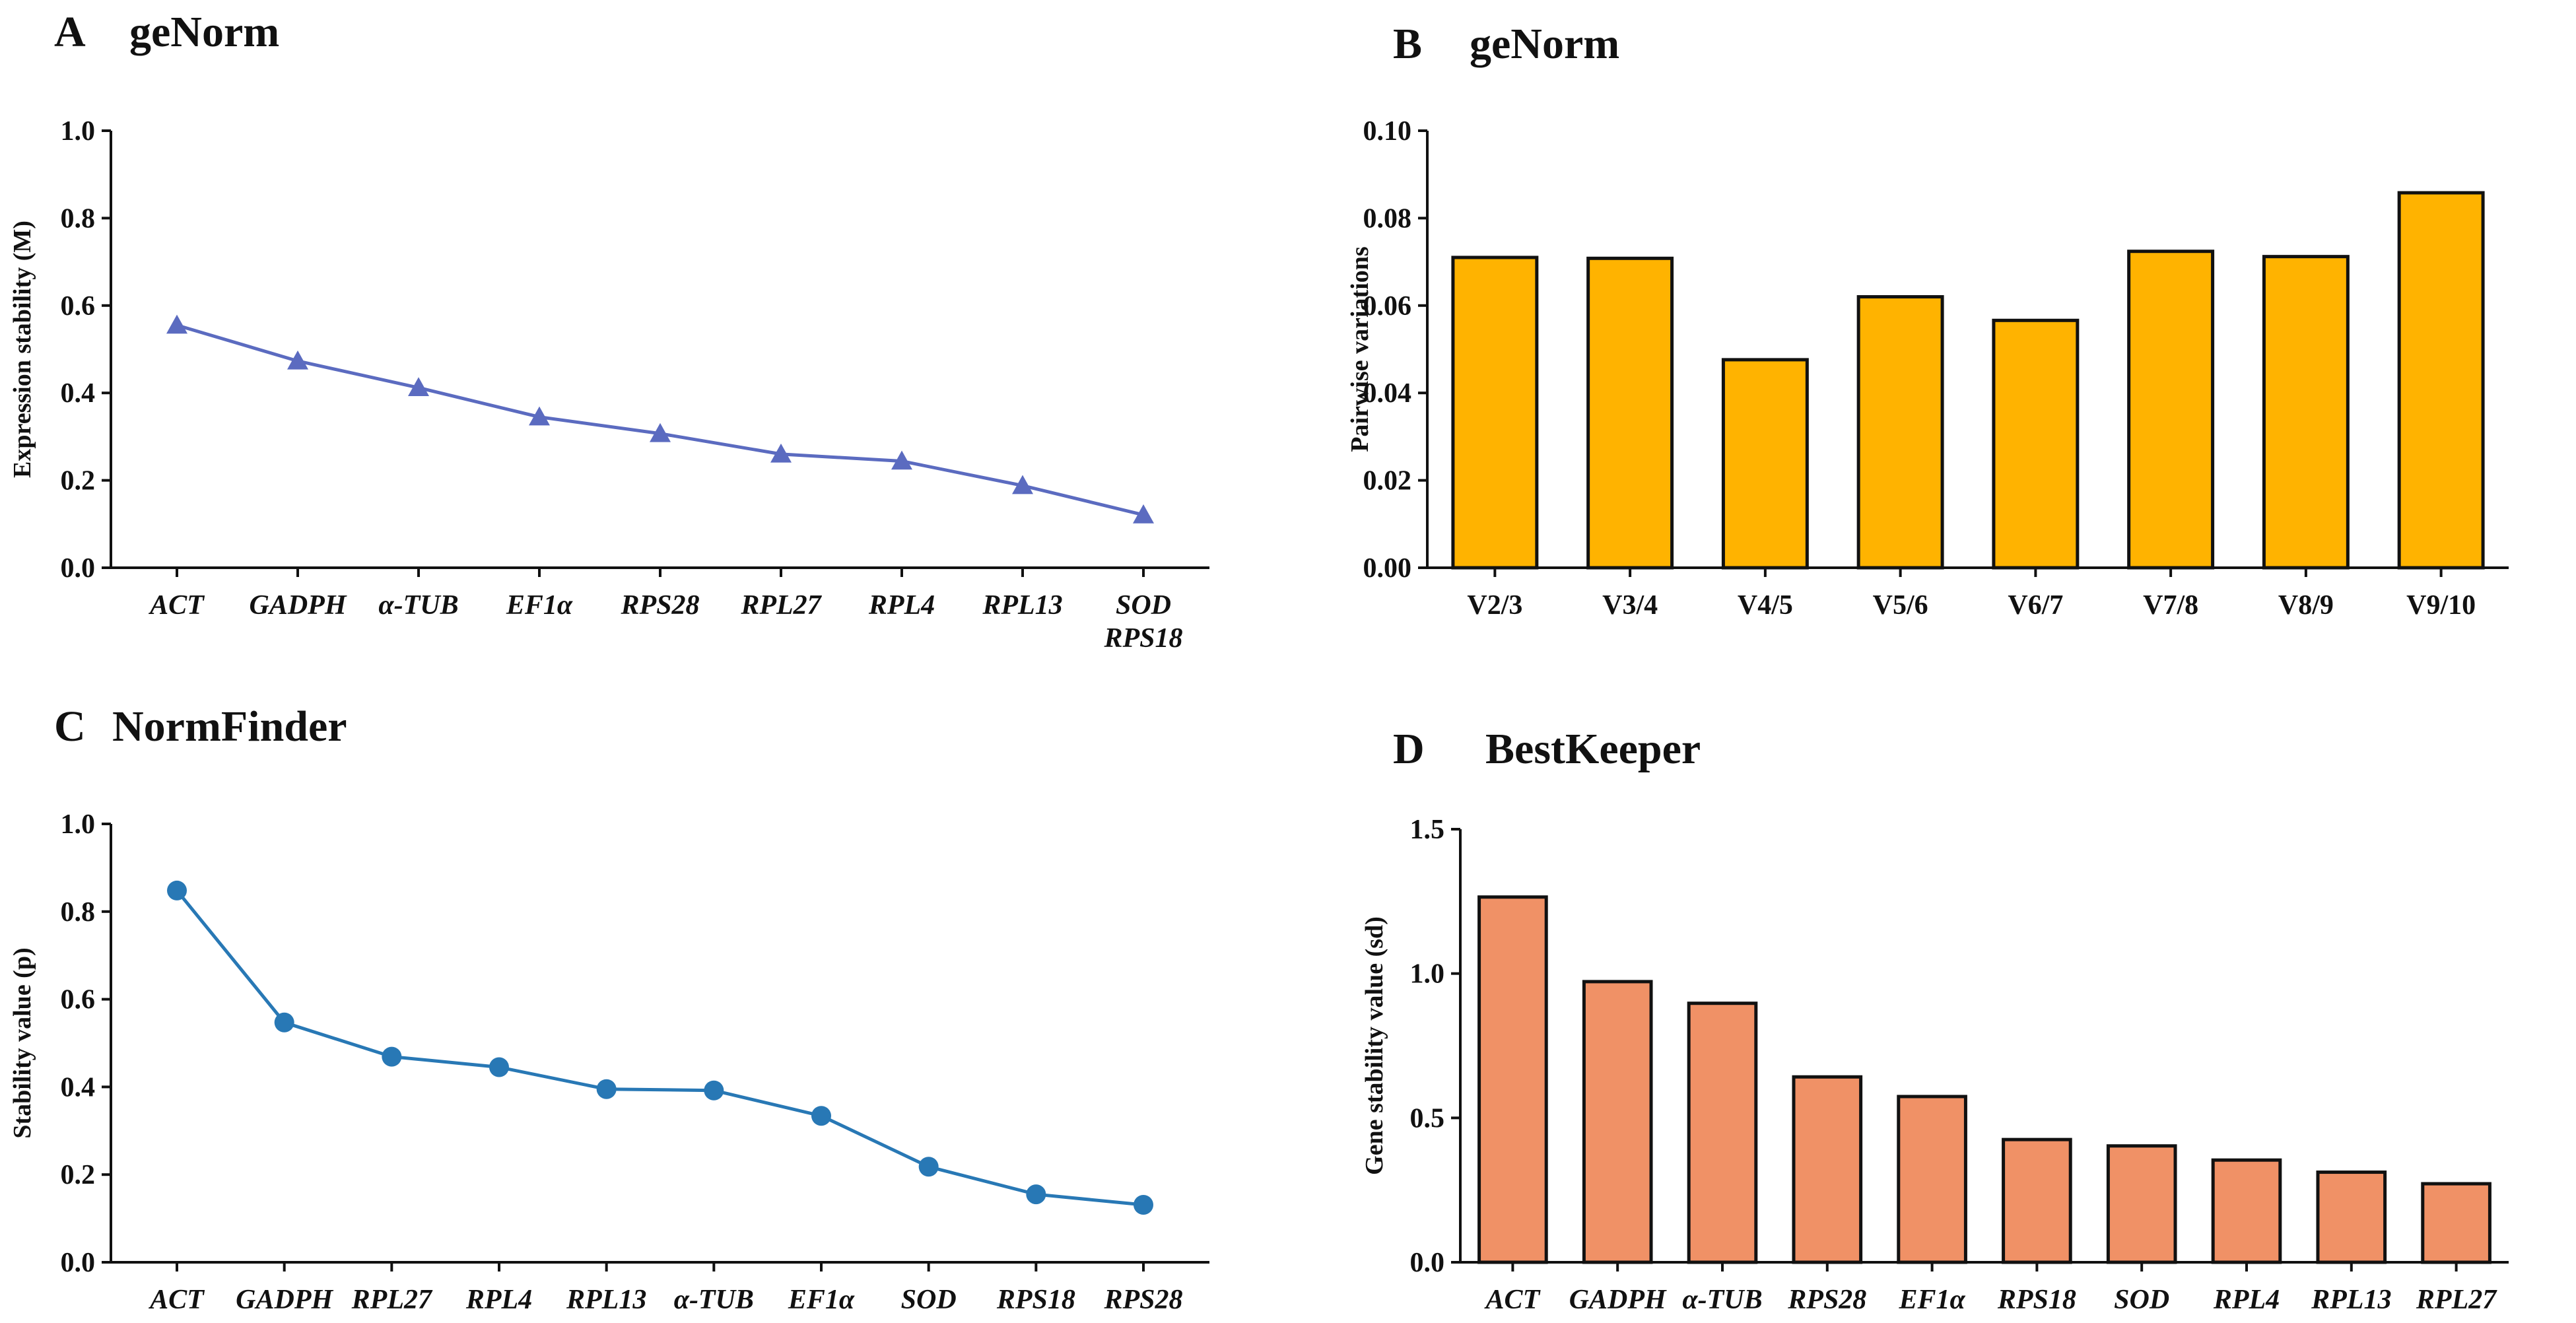 The image size is (2576, 1323). I want to click on x-tick-label: V9/10, so click(2441, 605).